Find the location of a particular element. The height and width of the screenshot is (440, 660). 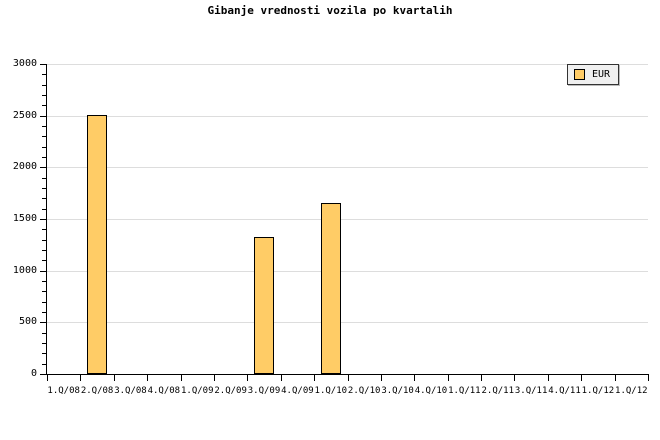

x-axis-line is located at coordinates (347, 374).